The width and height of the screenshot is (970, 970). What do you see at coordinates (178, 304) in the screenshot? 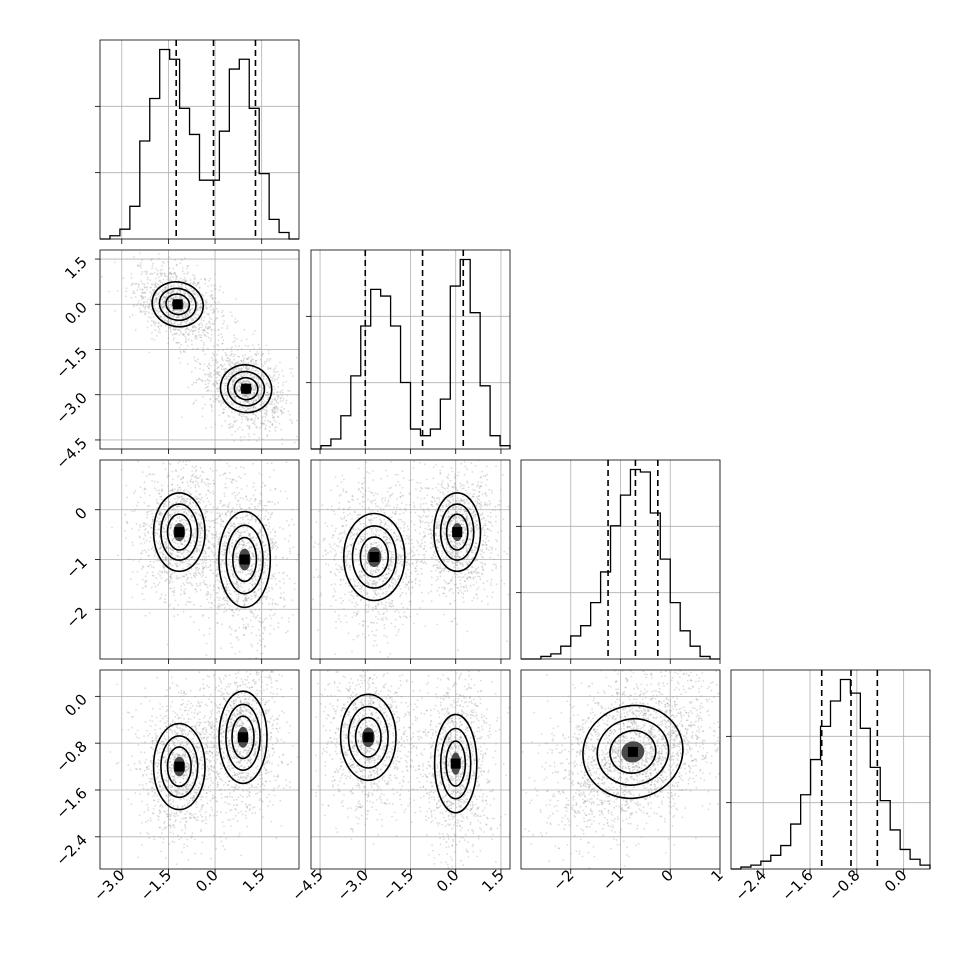
I see `density-contour` at bounding box center [178, 304].